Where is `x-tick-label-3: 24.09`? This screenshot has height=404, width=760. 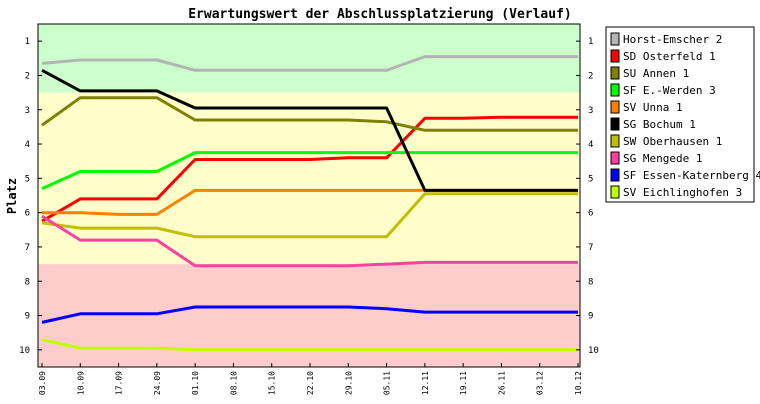 x-tick-label-3: 24.09 is located at coordinates (157, 383).